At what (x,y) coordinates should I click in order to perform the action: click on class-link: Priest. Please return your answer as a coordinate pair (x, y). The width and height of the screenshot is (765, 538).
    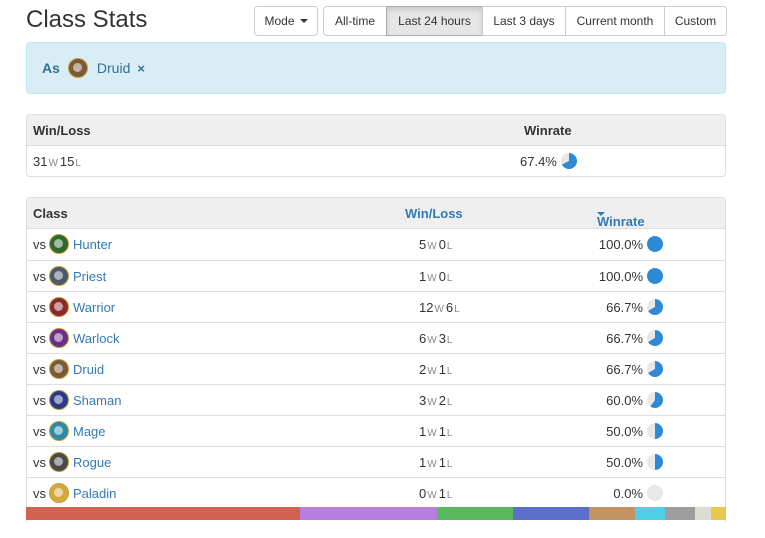
    Looking at the image, I should click on (90, 276).